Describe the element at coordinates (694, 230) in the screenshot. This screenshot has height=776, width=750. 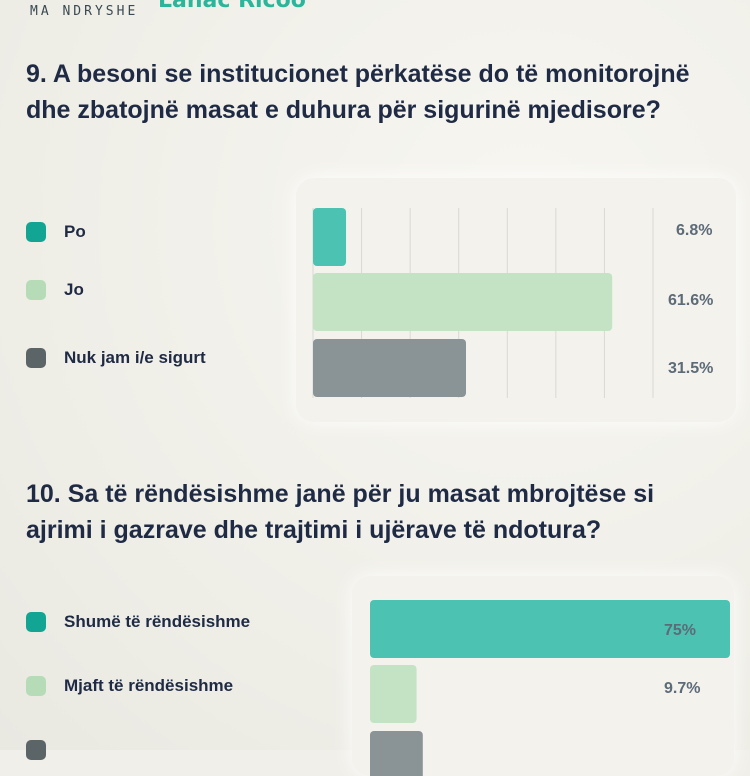
I see `value-label: 6.8%` at that location.